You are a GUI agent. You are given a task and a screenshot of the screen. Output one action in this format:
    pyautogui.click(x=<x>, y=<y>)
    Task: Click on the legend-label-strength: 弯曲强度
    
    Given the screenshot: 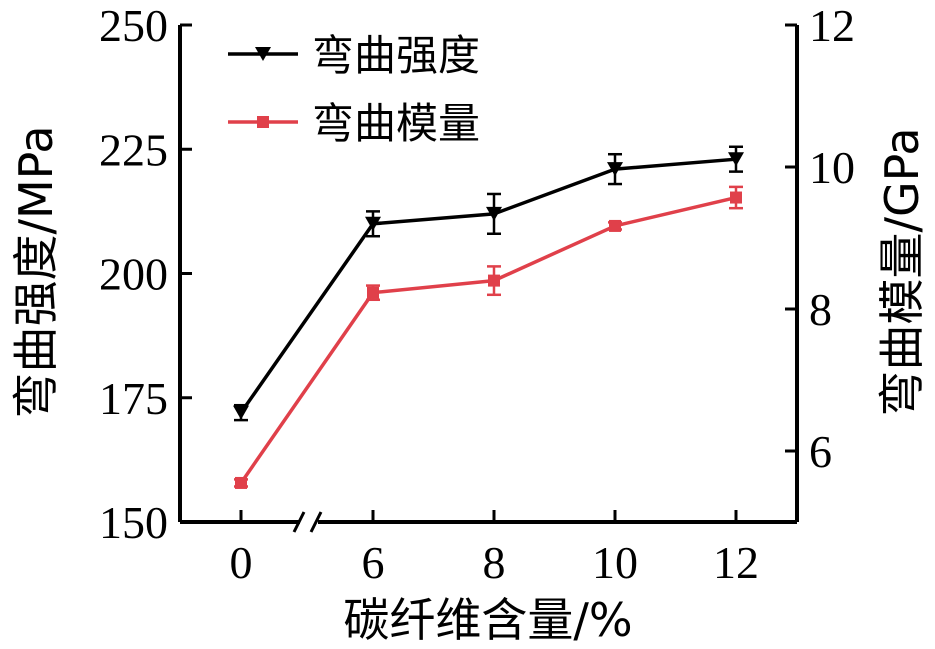 What is the action you would take?
    pyautogui.click(x=396, y=55)
    